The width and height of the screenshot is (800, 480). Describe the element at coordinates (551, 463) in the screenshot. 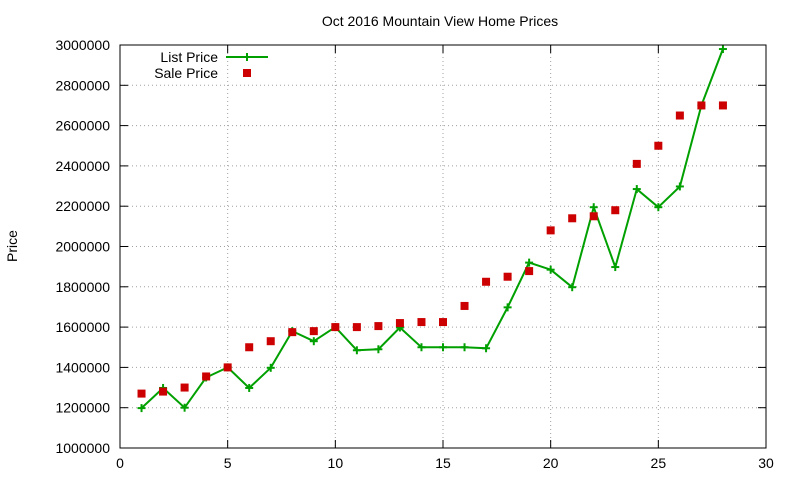

I see `x-tick-label: 20` at that location.